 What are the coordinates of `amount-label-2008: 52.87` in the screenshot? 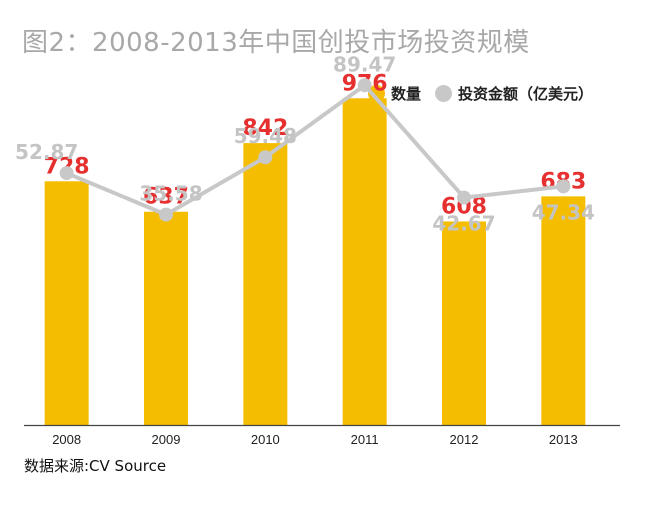 It's located at (46, 152).